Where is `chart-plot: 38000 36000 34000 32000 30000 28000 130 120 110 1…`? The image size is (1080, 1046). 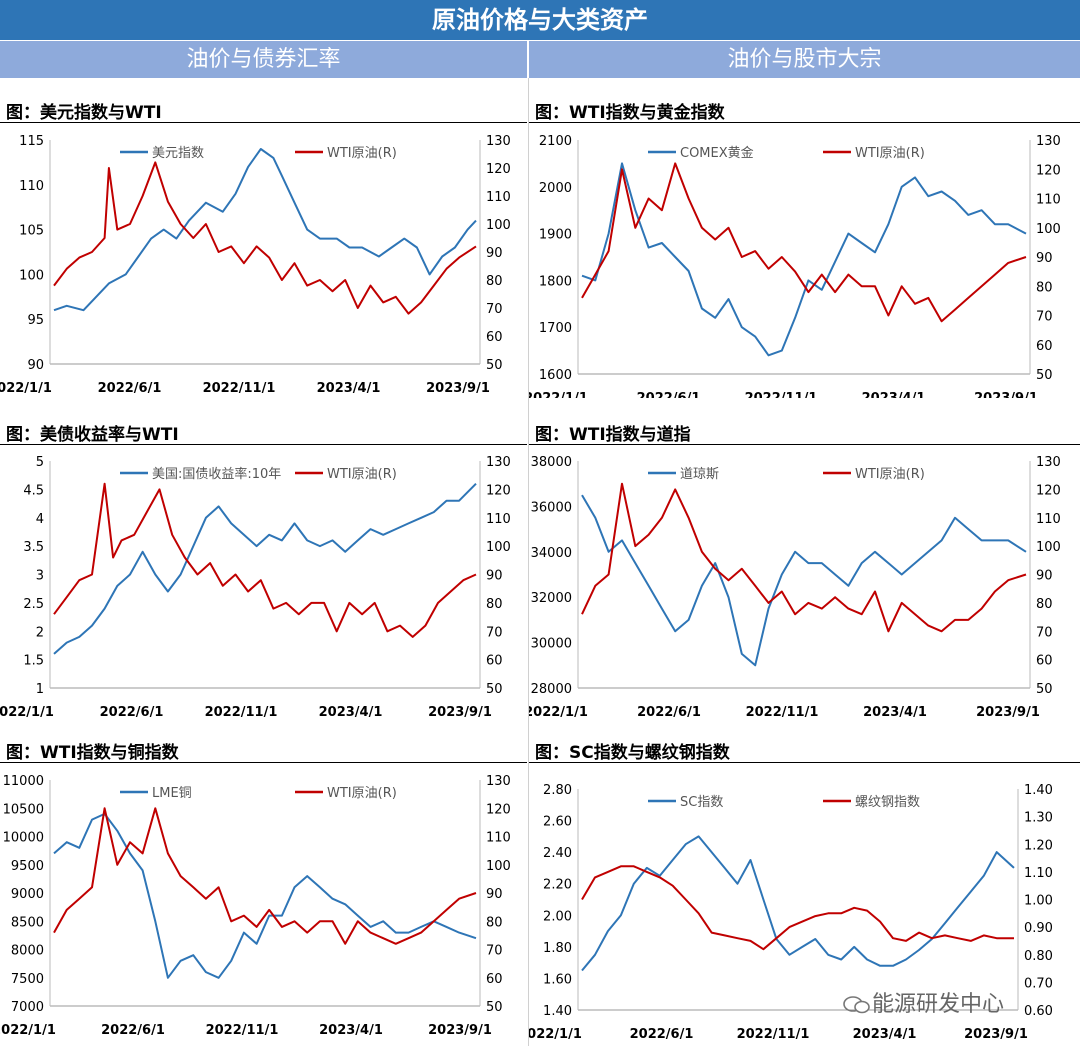 chart-plot: 38000 36000 34000 32000 30000 28000 130 120 110 1… is located at coordinates (795, 587).